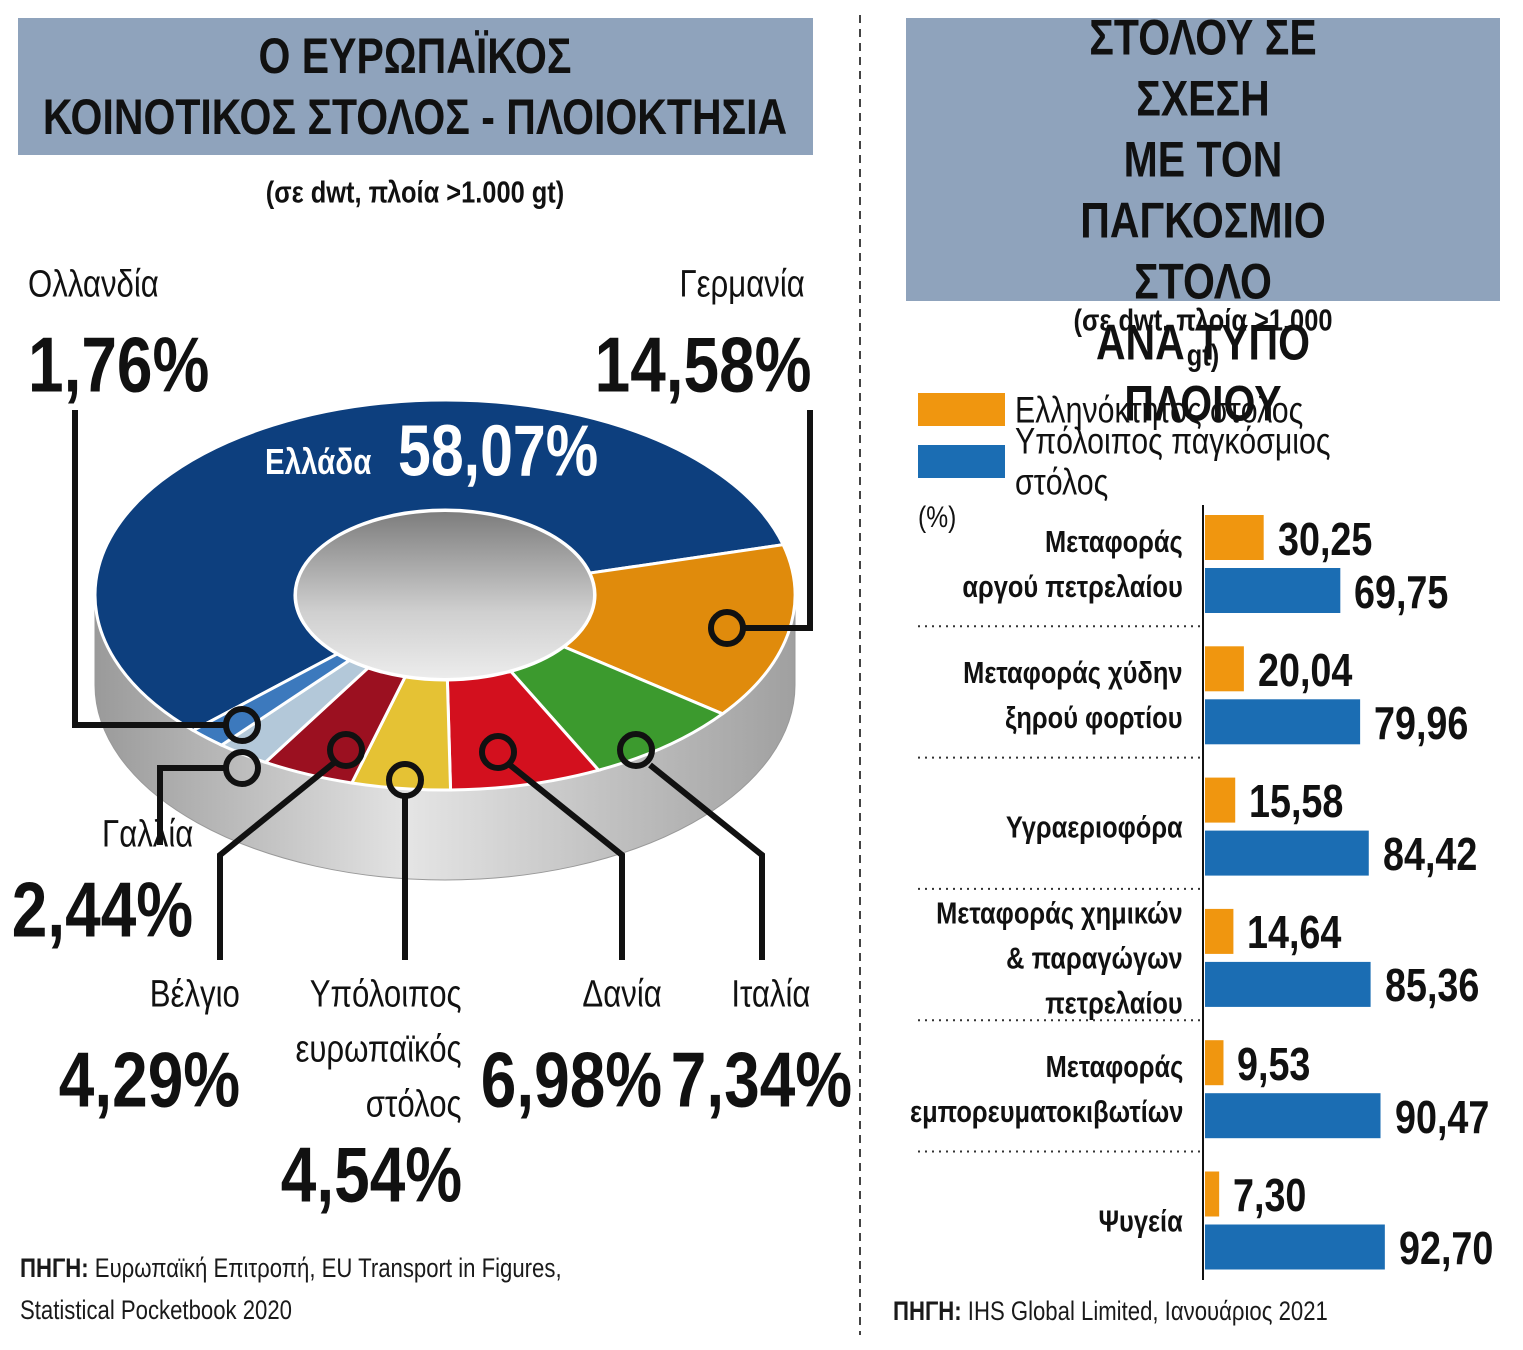 Image resolution: width=1523 pixels, height=1350 pixels. Describe the element at coordinates (445, 595) in the screenshot. I see `donut-hole` at that location.